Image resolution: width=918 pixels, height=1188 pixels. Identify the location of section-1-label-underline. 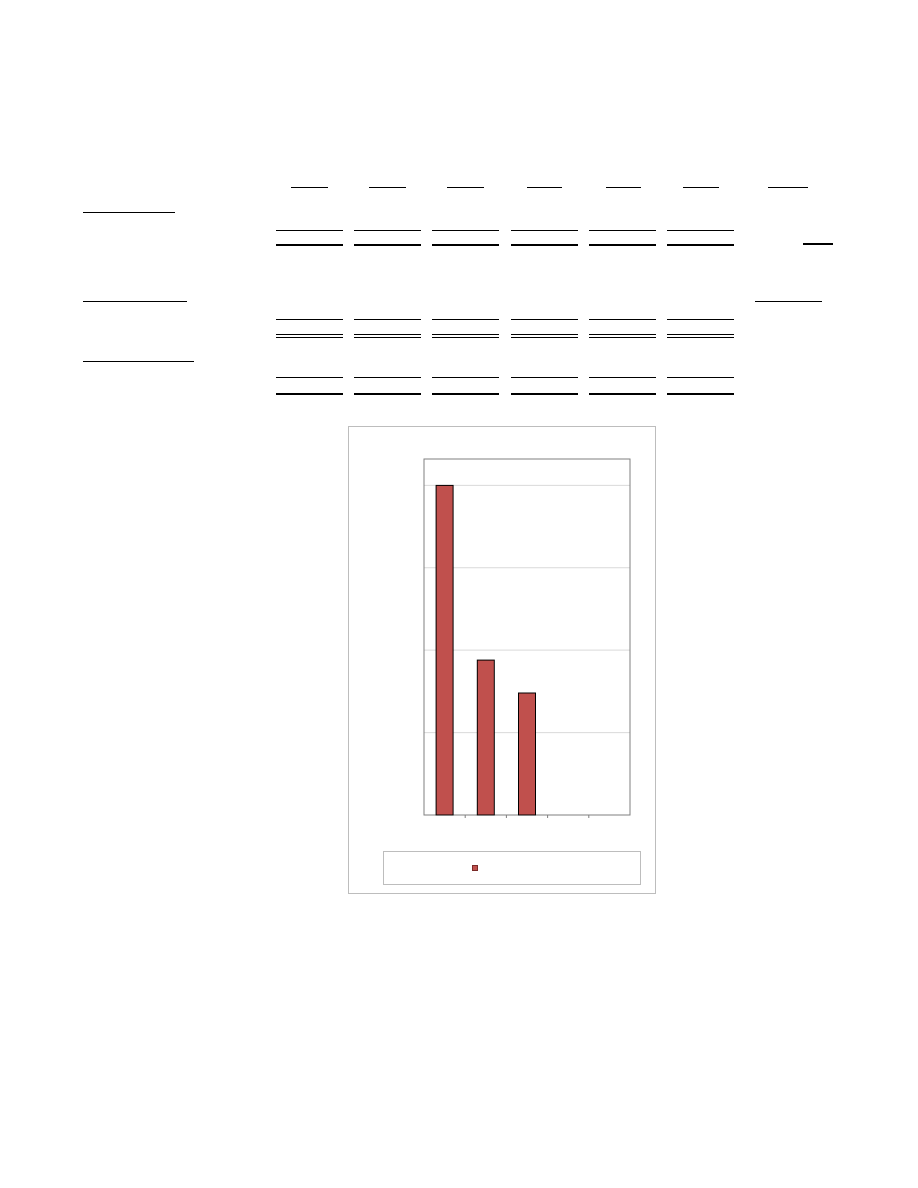
(129, 212).